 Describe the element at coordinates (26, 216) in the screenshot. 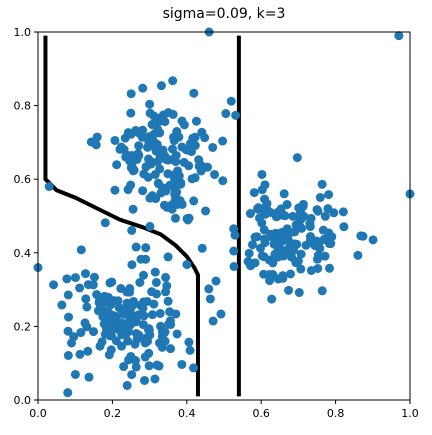

I see `y-axis: 0.0 0.2 0.4 0.6 0.8 1.0` at that location.